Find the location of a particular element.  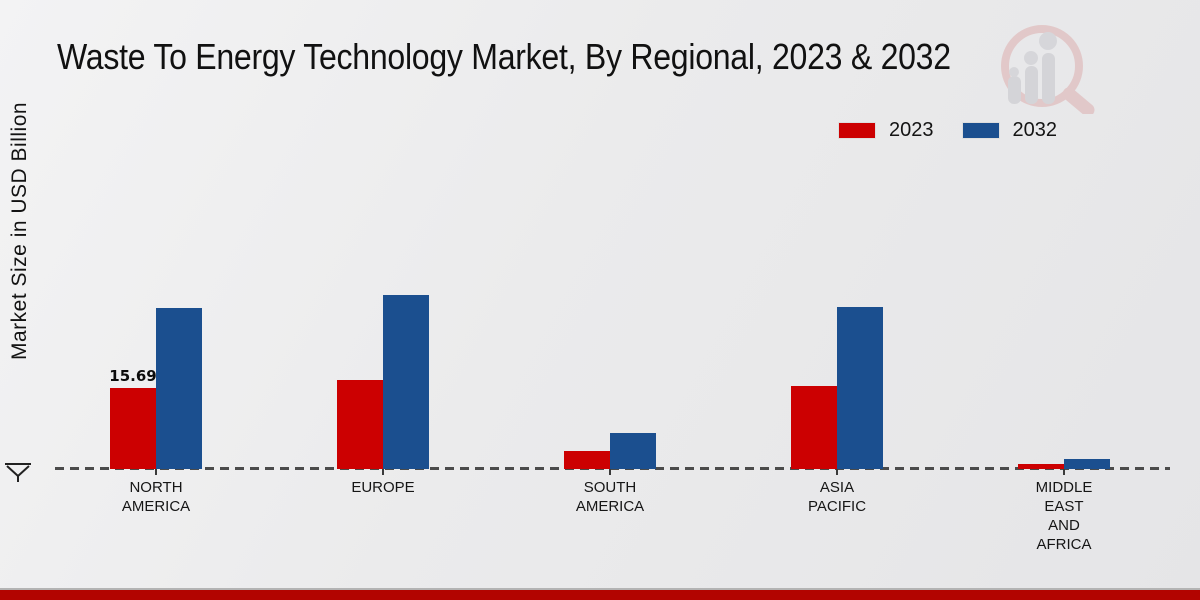

legend: 2023 2032 is located at coordinates (947, 130).